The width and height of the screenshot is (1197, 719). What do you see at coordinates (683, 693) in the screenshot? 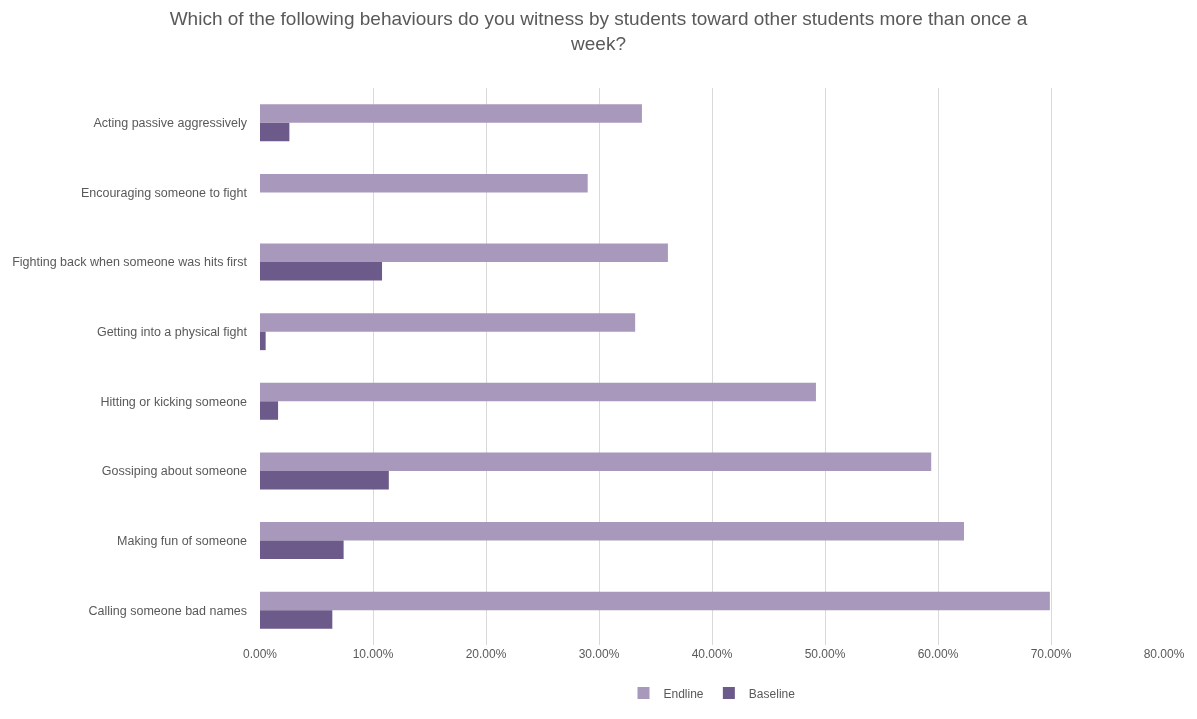
I see `legend-label: Endline` at bounding box center [683, 693].